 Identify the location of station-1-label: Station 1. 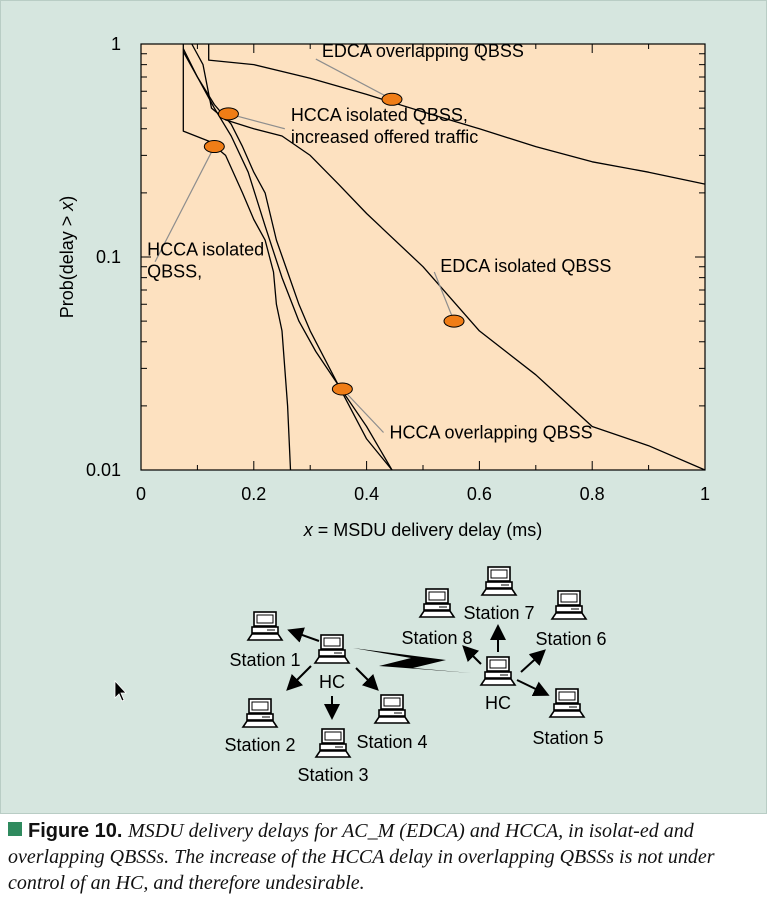
(264, 660).